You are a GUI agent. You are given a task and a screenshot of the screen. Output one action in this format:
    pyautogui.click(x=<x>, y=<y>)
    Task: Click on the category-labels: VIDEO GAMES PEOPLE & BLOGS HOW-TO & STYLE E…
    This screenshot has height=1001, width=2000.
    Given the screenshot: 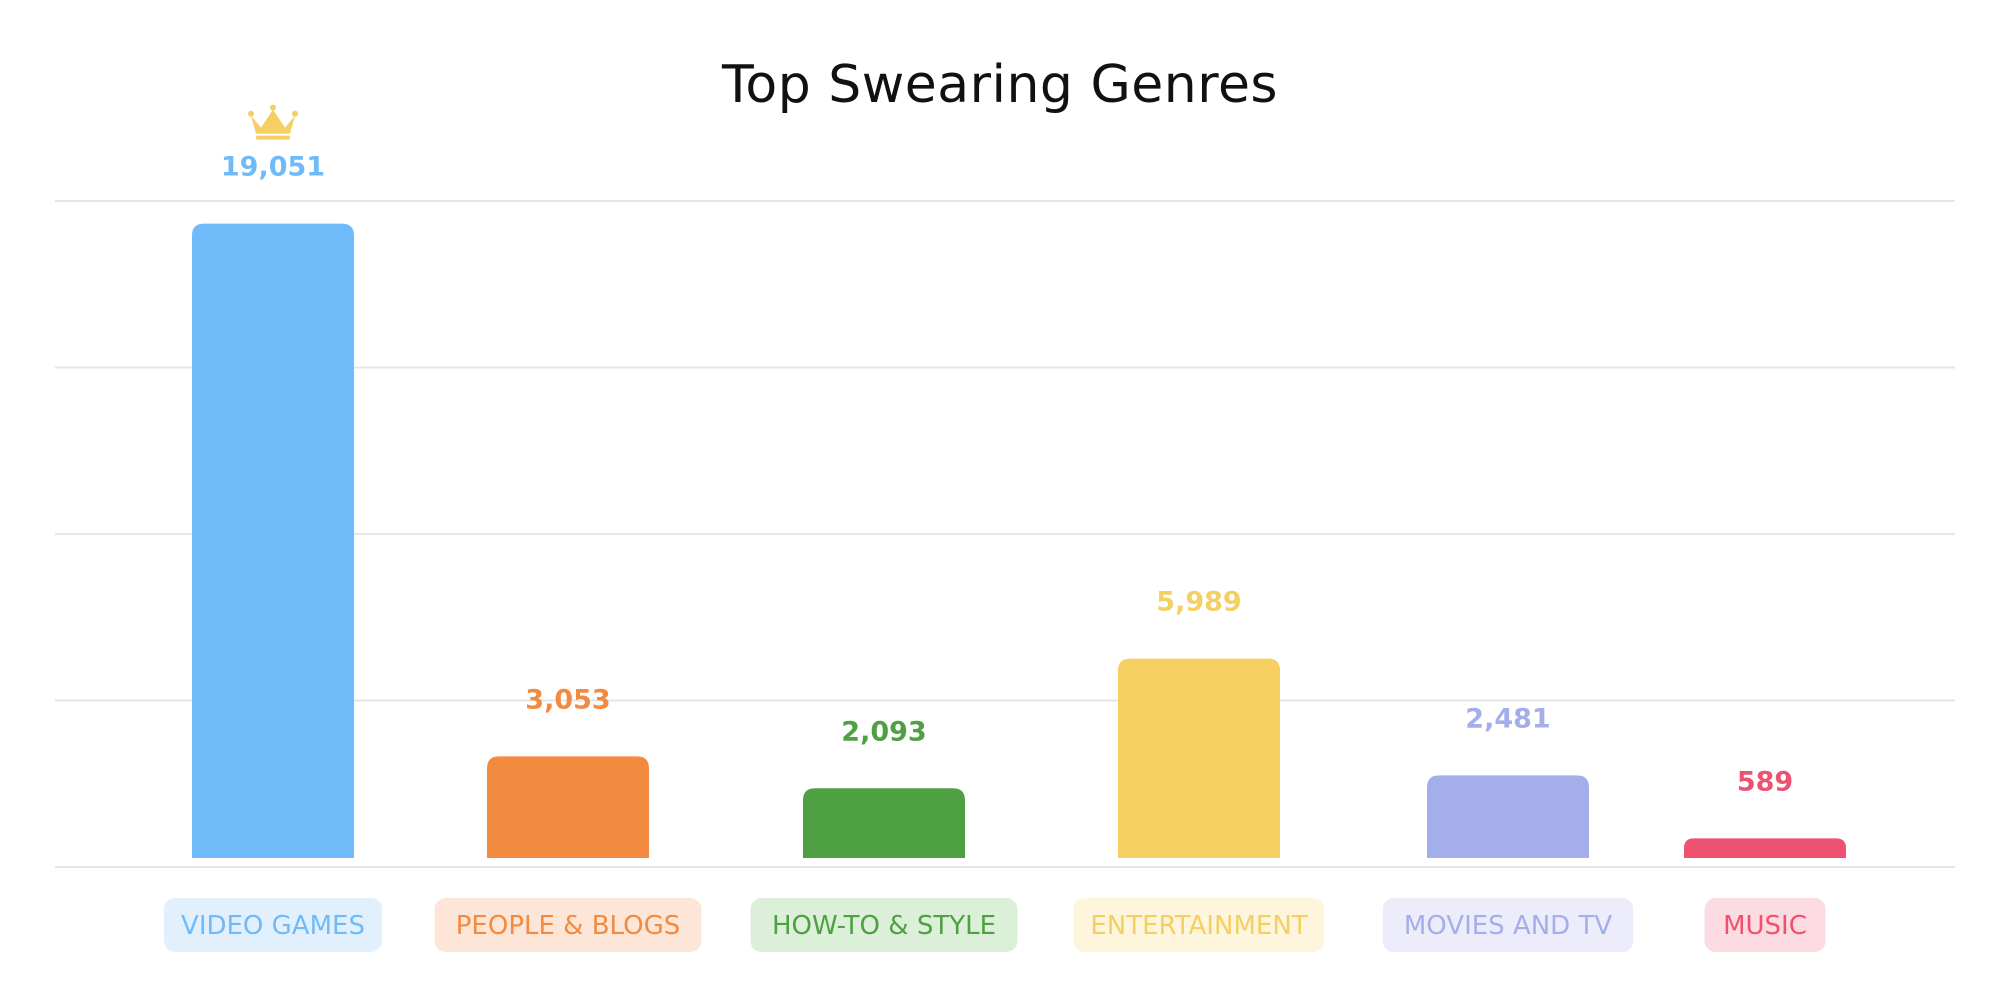 What is the action you would take?
    pyautogui.click(x=994, y=925)
    